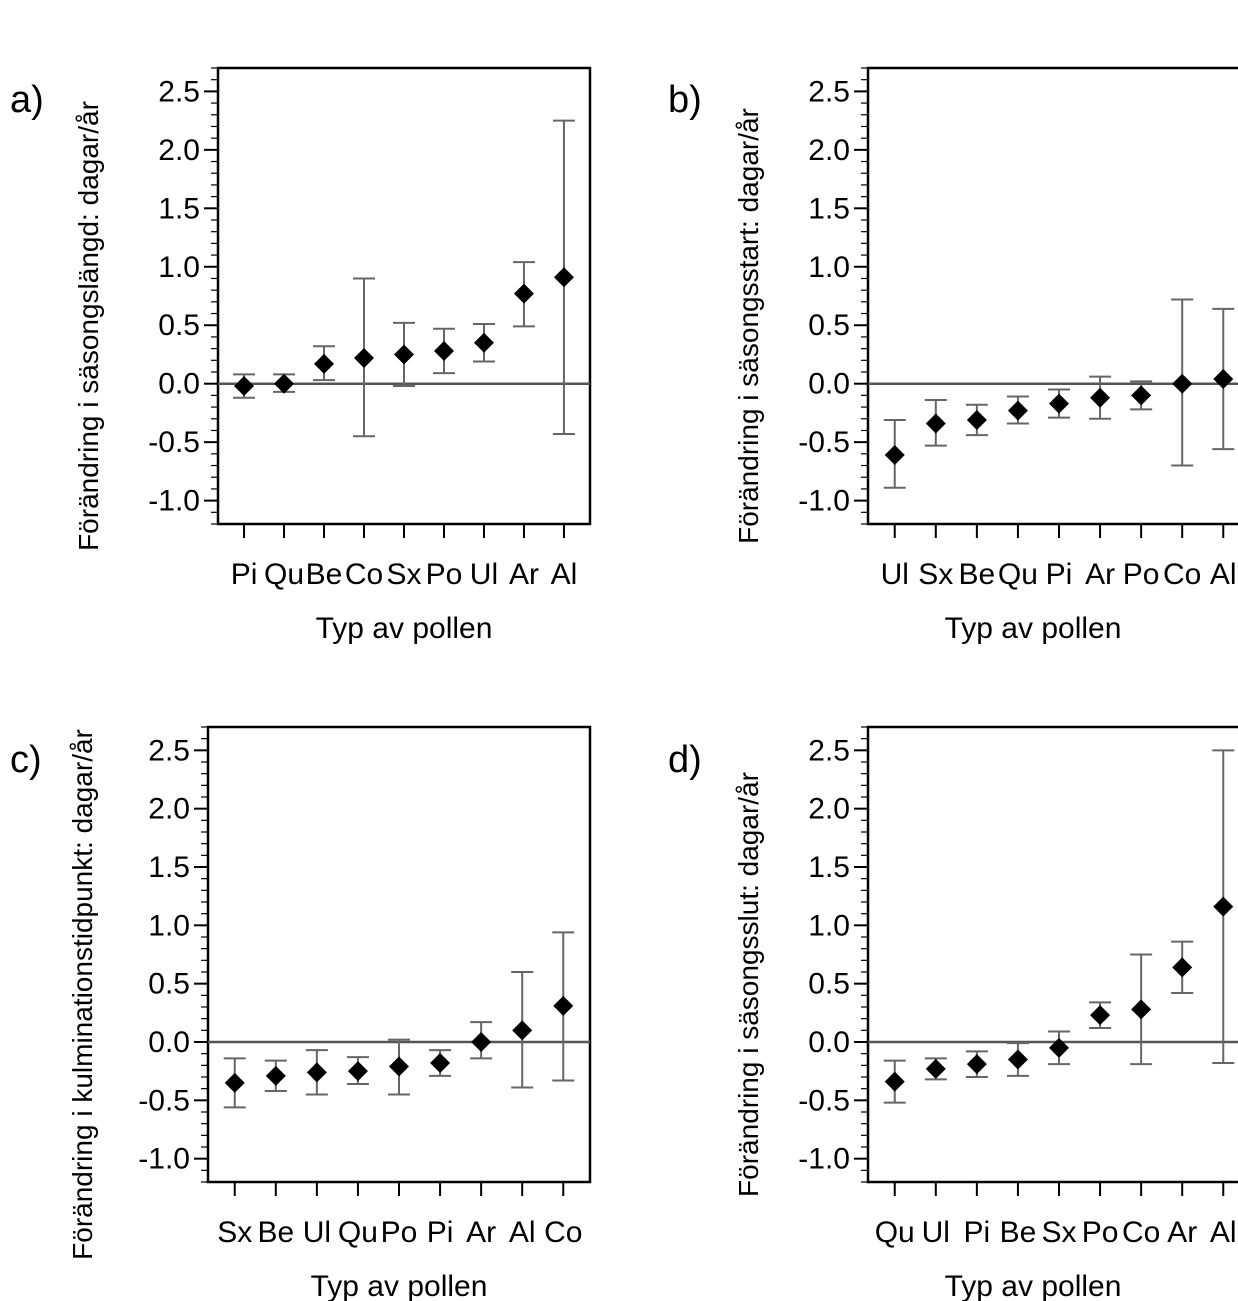 Image resolution: width=1238 pixels, height=1301 pixels. What do you see at coordinates (685, 100) in the screenshot?
I see `panel-letter: b)` at bounding box center [685, 100].